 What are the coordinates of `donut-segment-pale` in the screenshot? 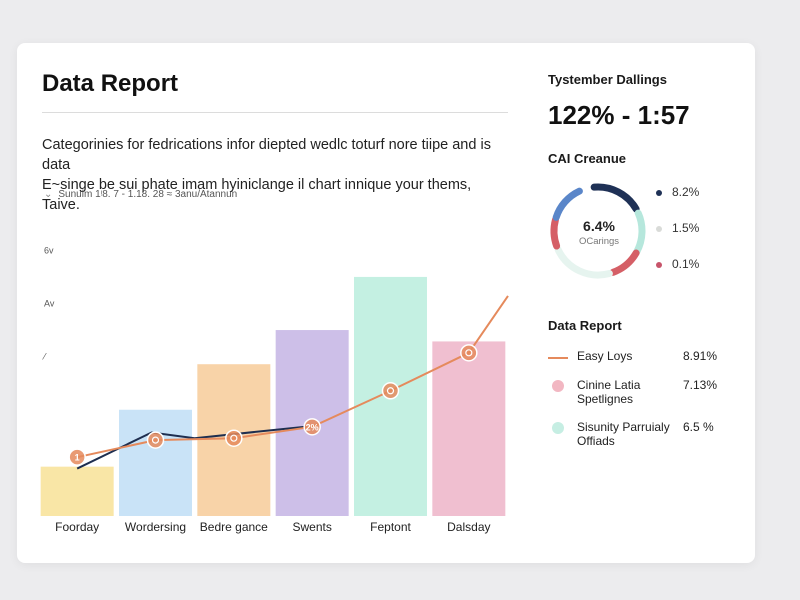 It's located at (583, 262).